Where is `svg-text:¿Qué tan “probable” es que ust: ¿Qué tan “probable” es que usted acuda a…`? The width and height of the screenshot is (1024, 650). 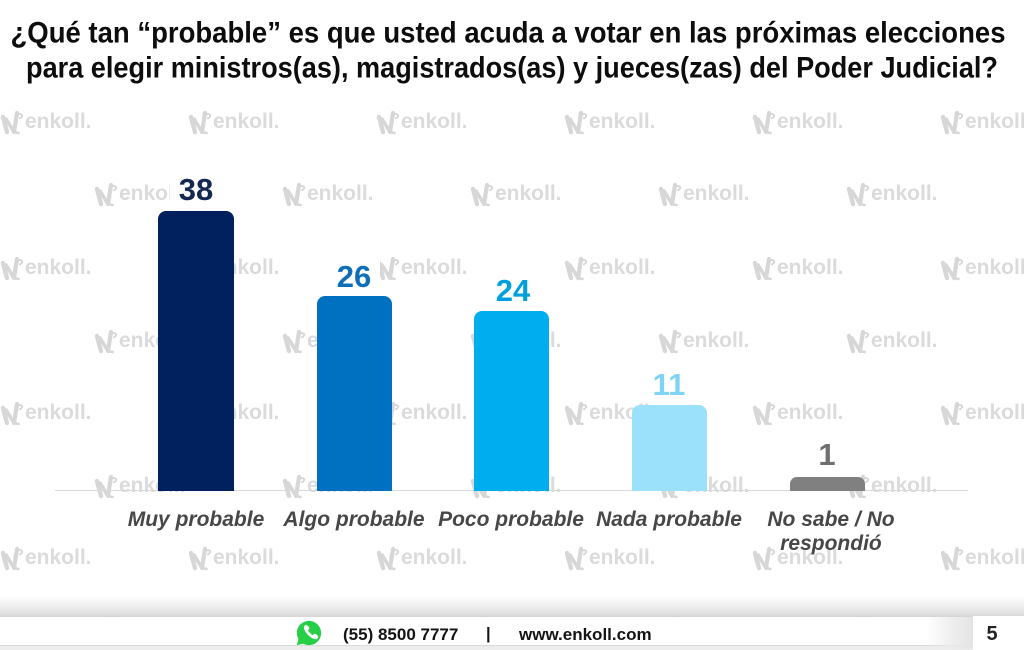
svg-text:¿Qué tan “probable” es que ust: ¿Qué tan “probable” es que usted acuda a… is located at coordinates (508, 33).